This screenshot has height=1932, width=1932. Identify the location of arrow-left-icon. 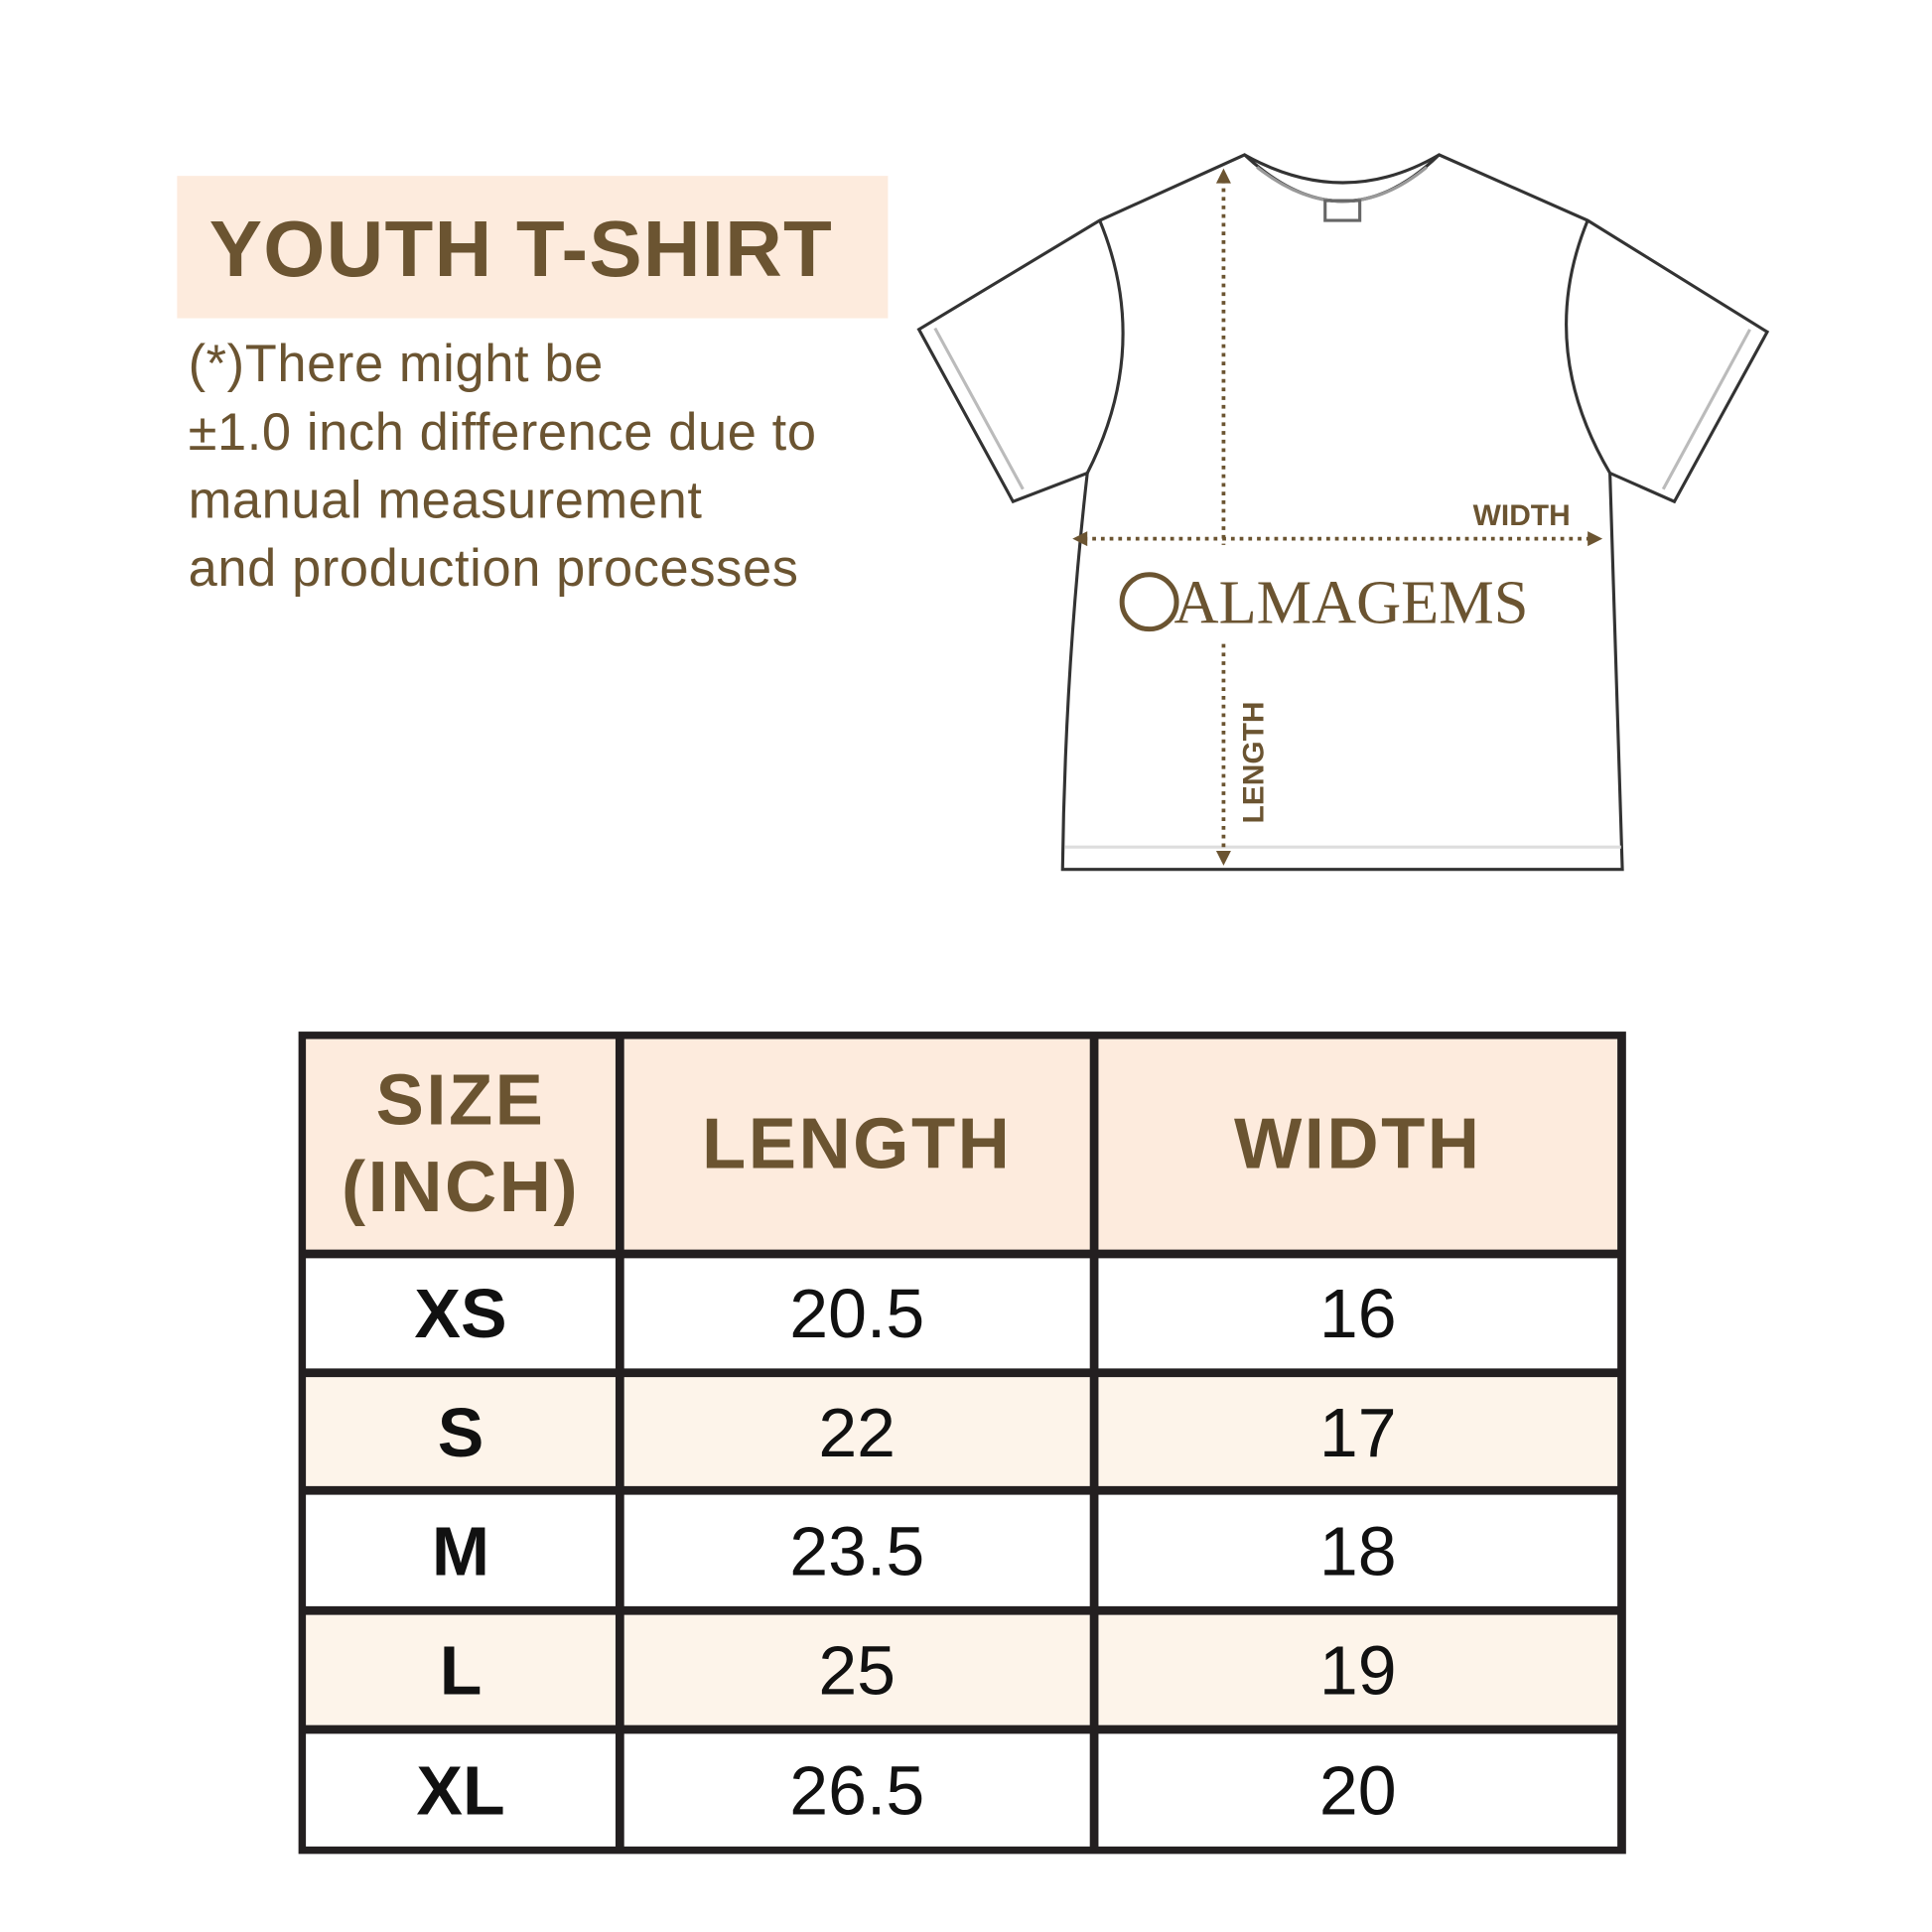
(1080, 539).